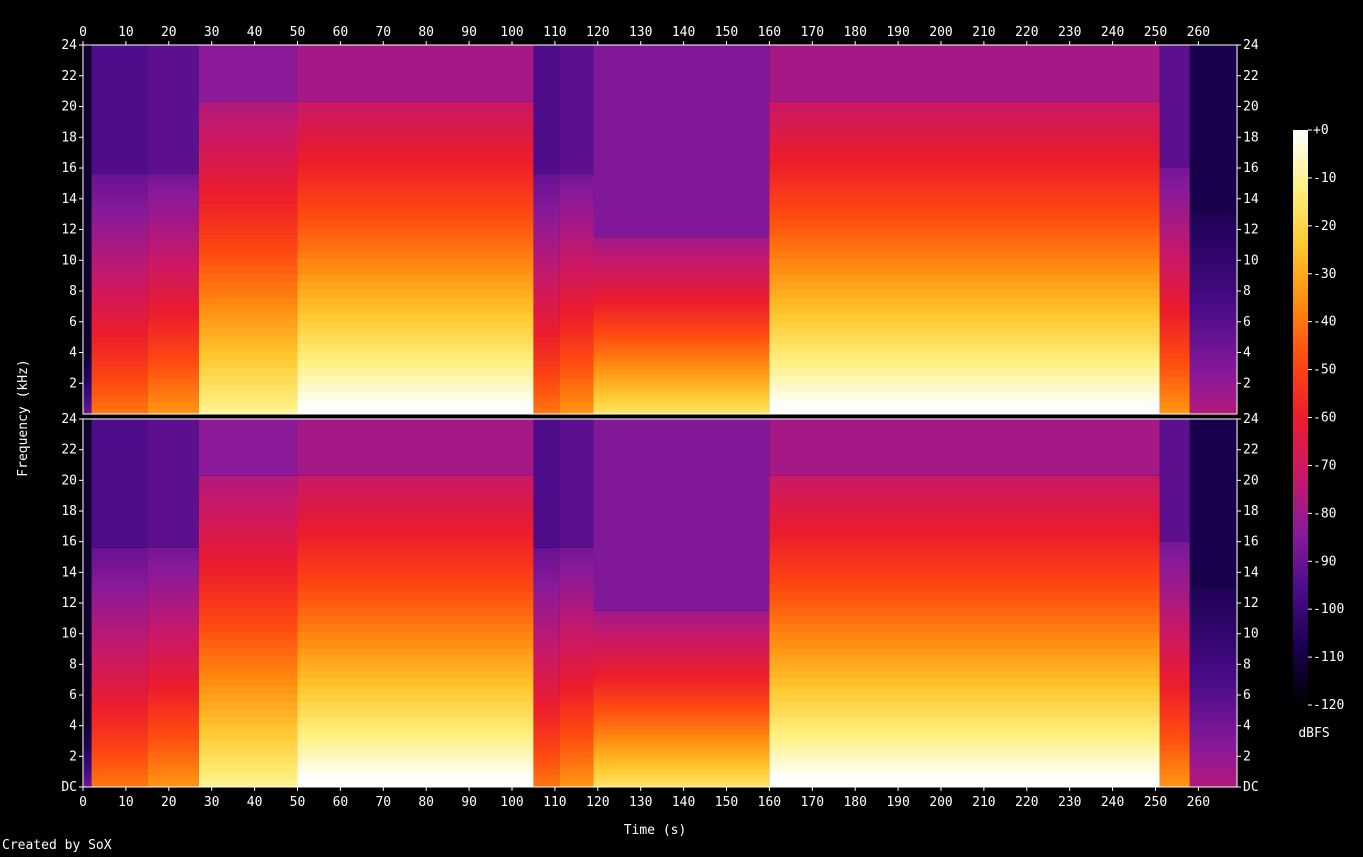 The height and width of the screenshot is (857, 1363). I want to click on x-tick-label-top: 200, so click(940, 32).